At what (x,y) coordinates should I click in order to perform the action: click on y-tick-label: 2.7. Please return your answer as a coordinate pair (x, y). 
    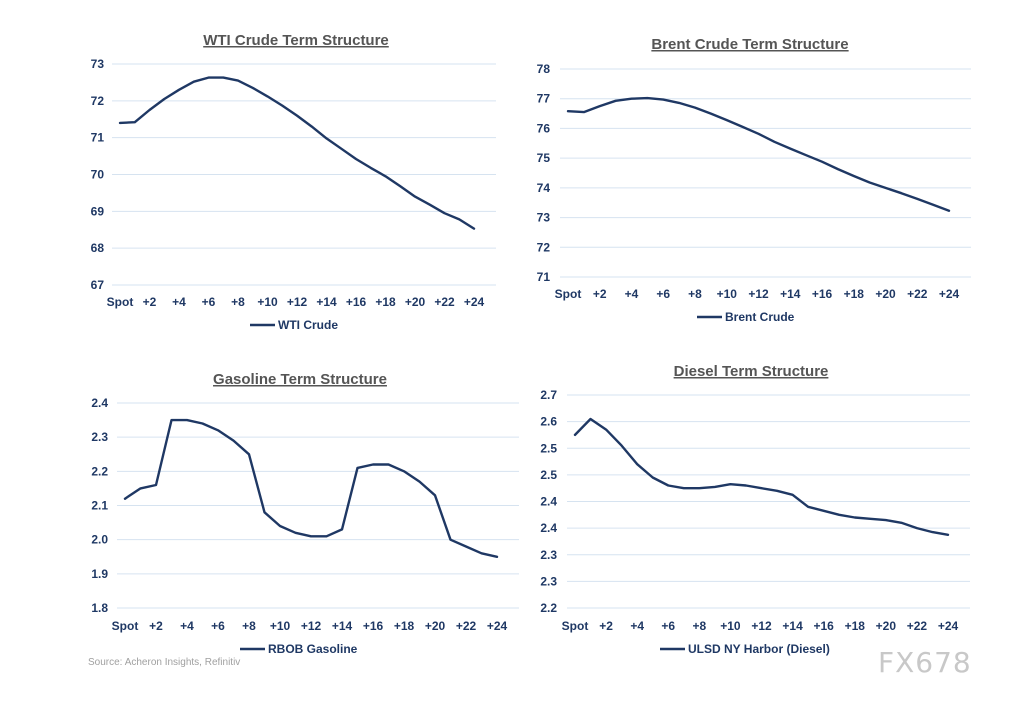
    Looking at the image, I should click on (548, 395).